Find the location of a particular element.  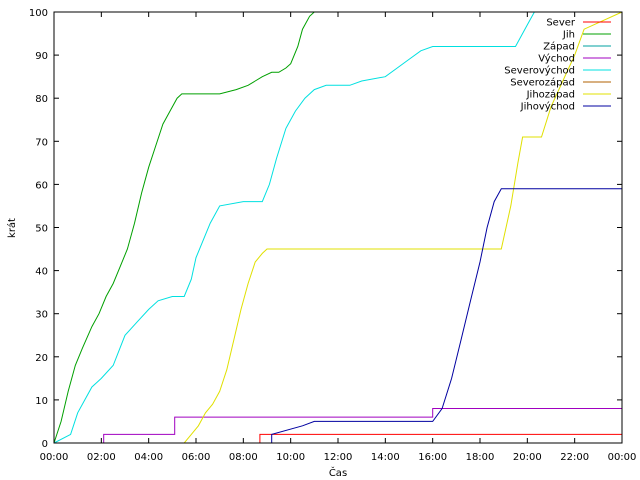

x-tick-label: 20:00 is located at coordinates (527, 457).